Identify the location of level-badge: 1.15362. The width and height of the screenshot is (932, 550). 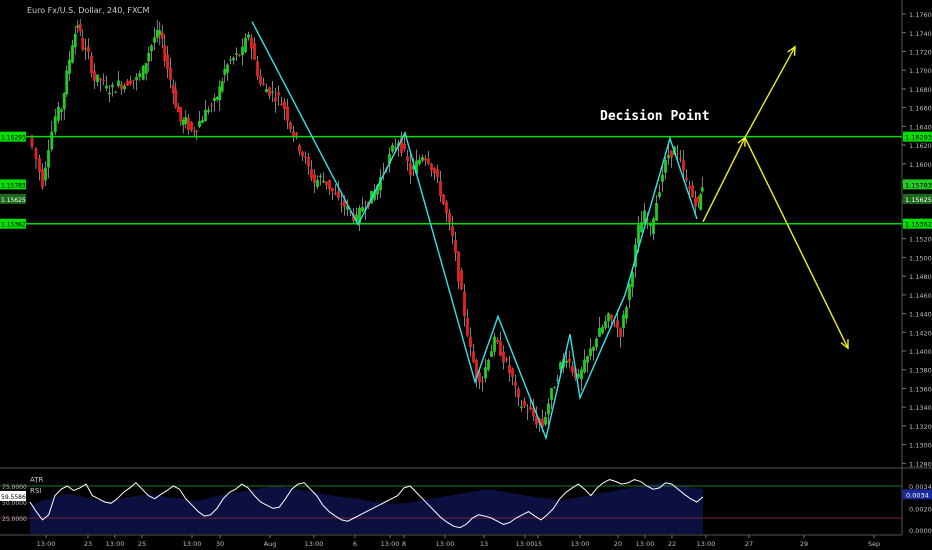
(918, 225).